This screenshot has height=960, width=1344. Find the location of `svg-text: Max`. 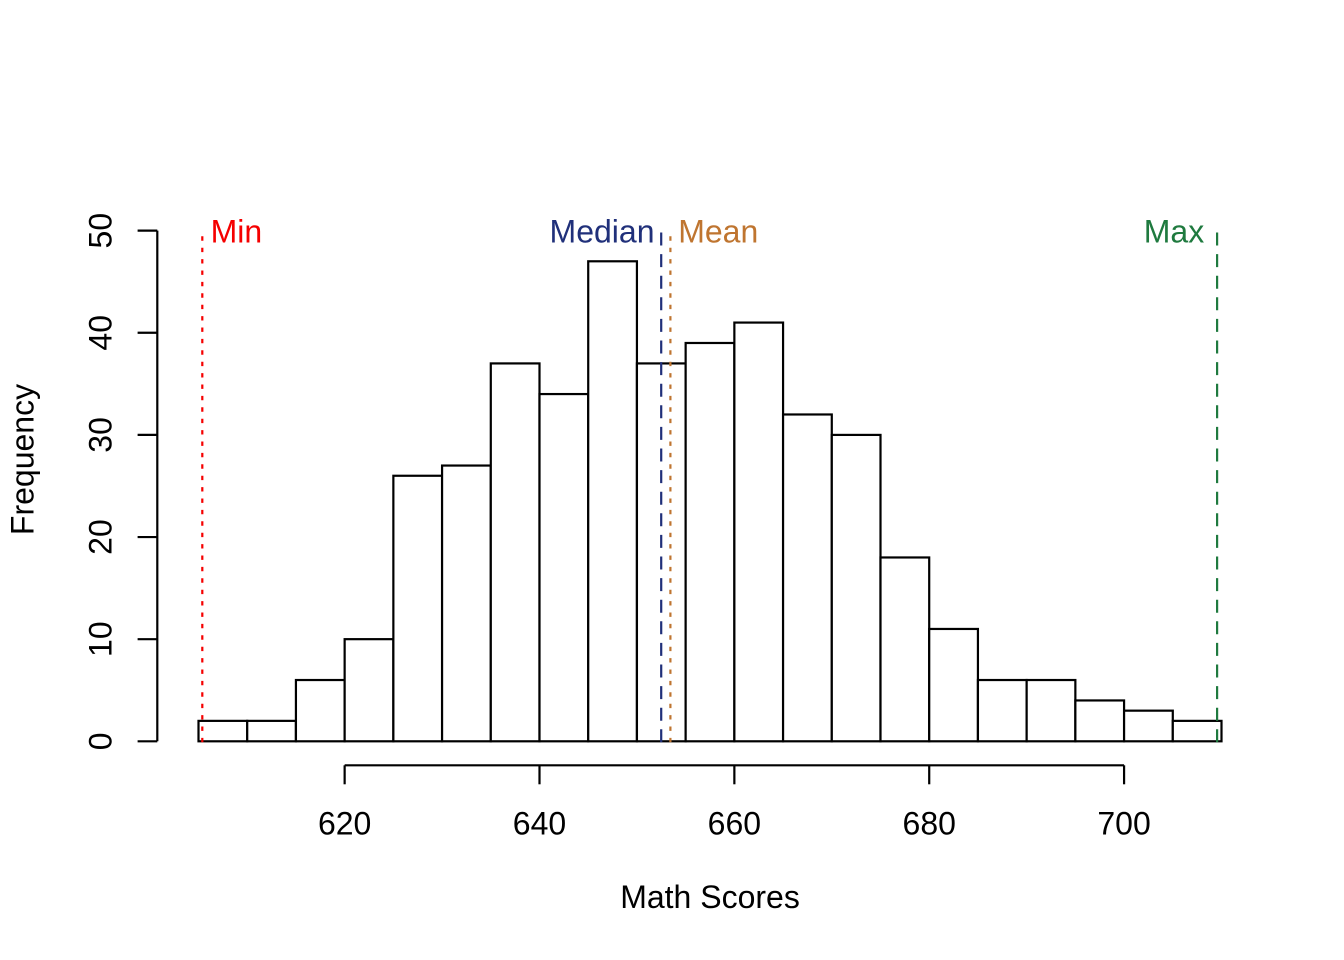

svg-text: Max is located at coordinates (1174, 232).